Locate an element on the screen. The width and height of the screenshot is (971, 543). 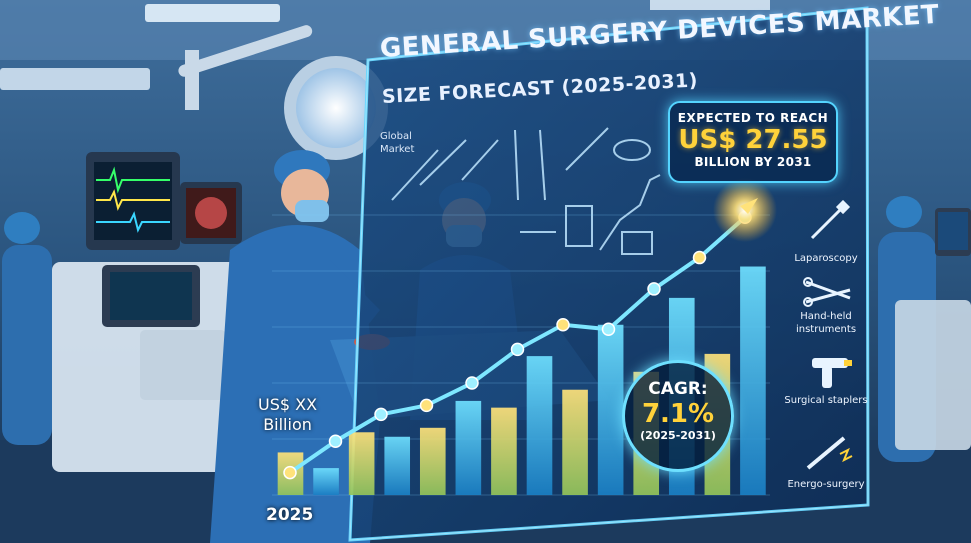
start-year-label: 2025 is located at coordinates (290, 515).